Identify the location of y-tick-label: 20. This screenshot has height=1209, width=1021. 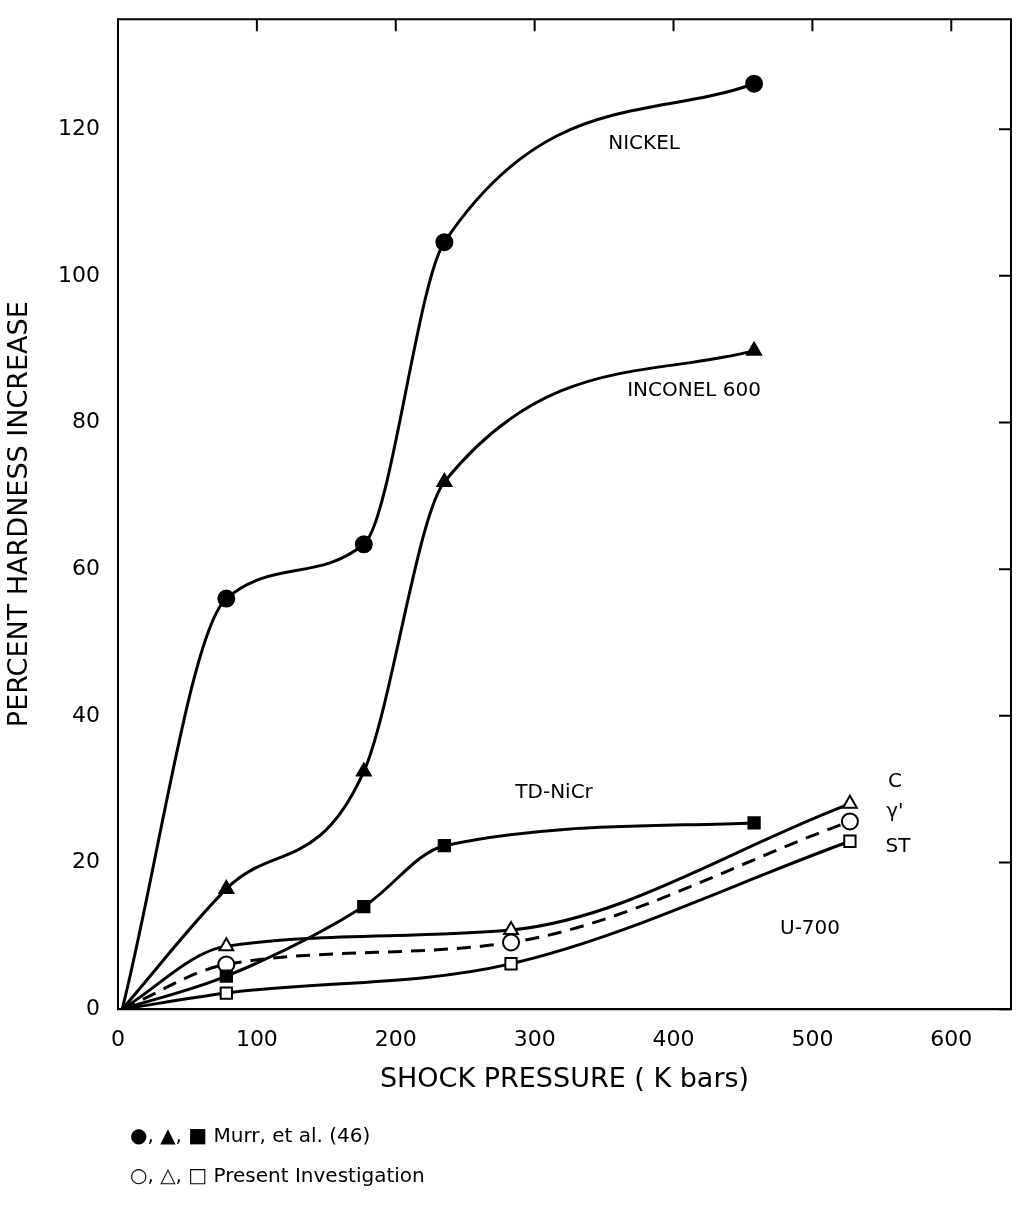
(86, 861).